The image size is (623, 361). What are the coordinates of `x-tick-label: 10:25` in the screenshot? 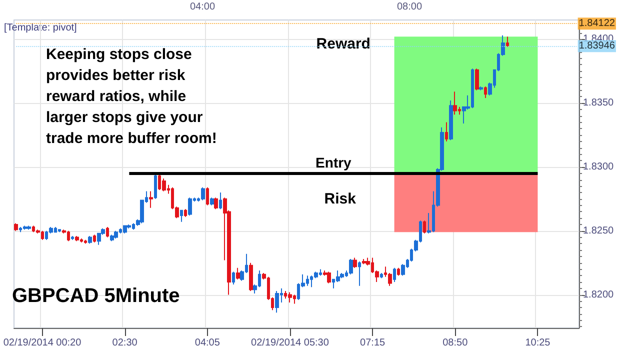 It's located at (538, 343).